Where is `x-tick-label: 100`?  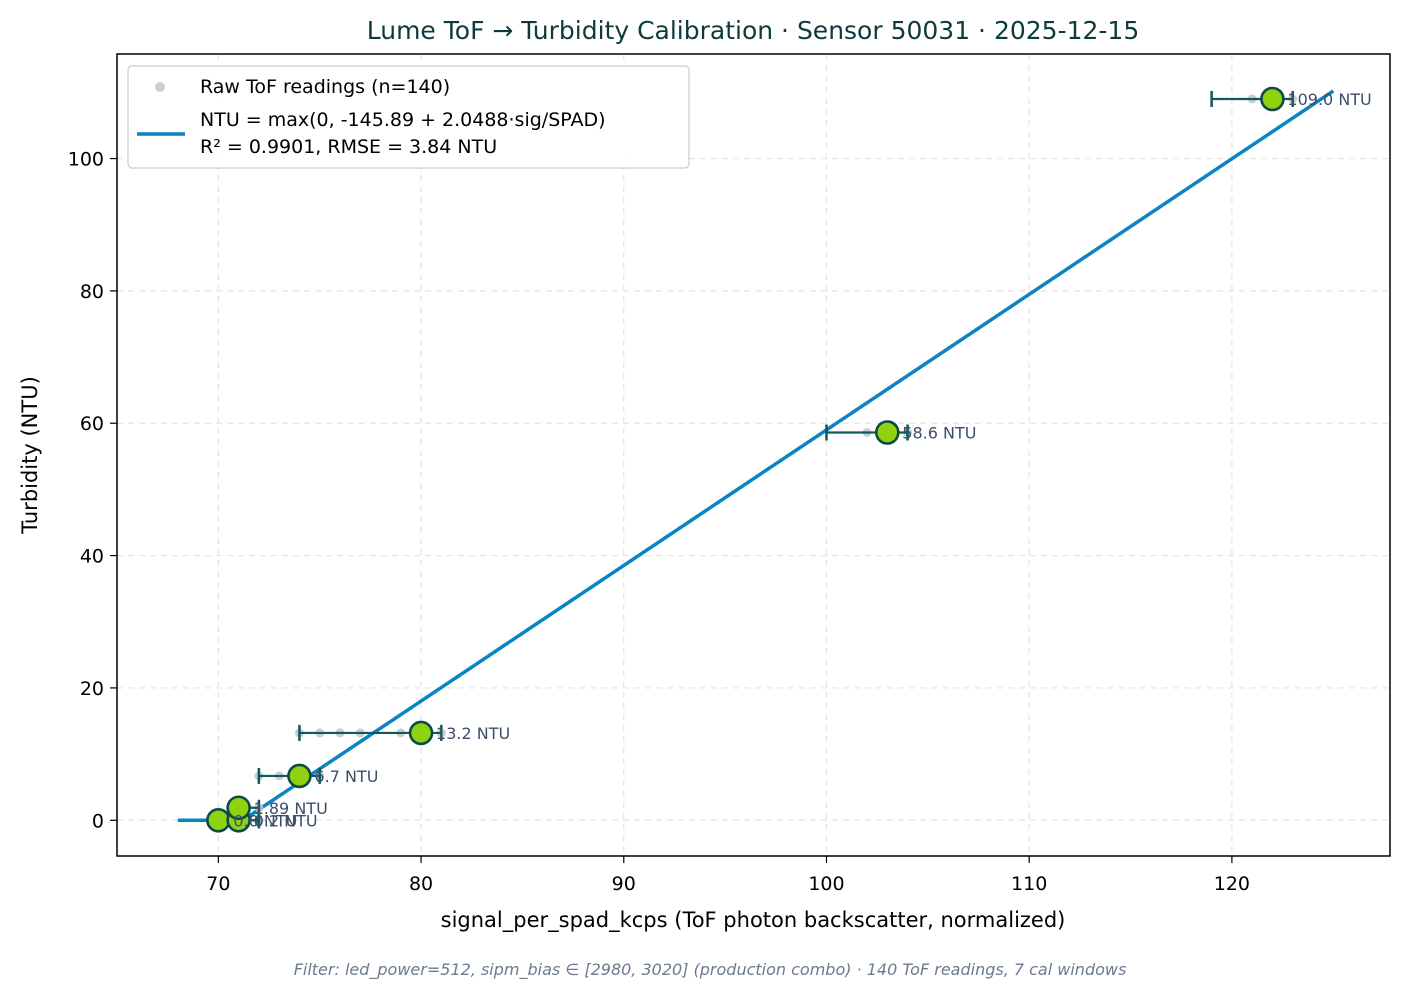 x-tick-label: 100 is located at coordinates (826, 884).